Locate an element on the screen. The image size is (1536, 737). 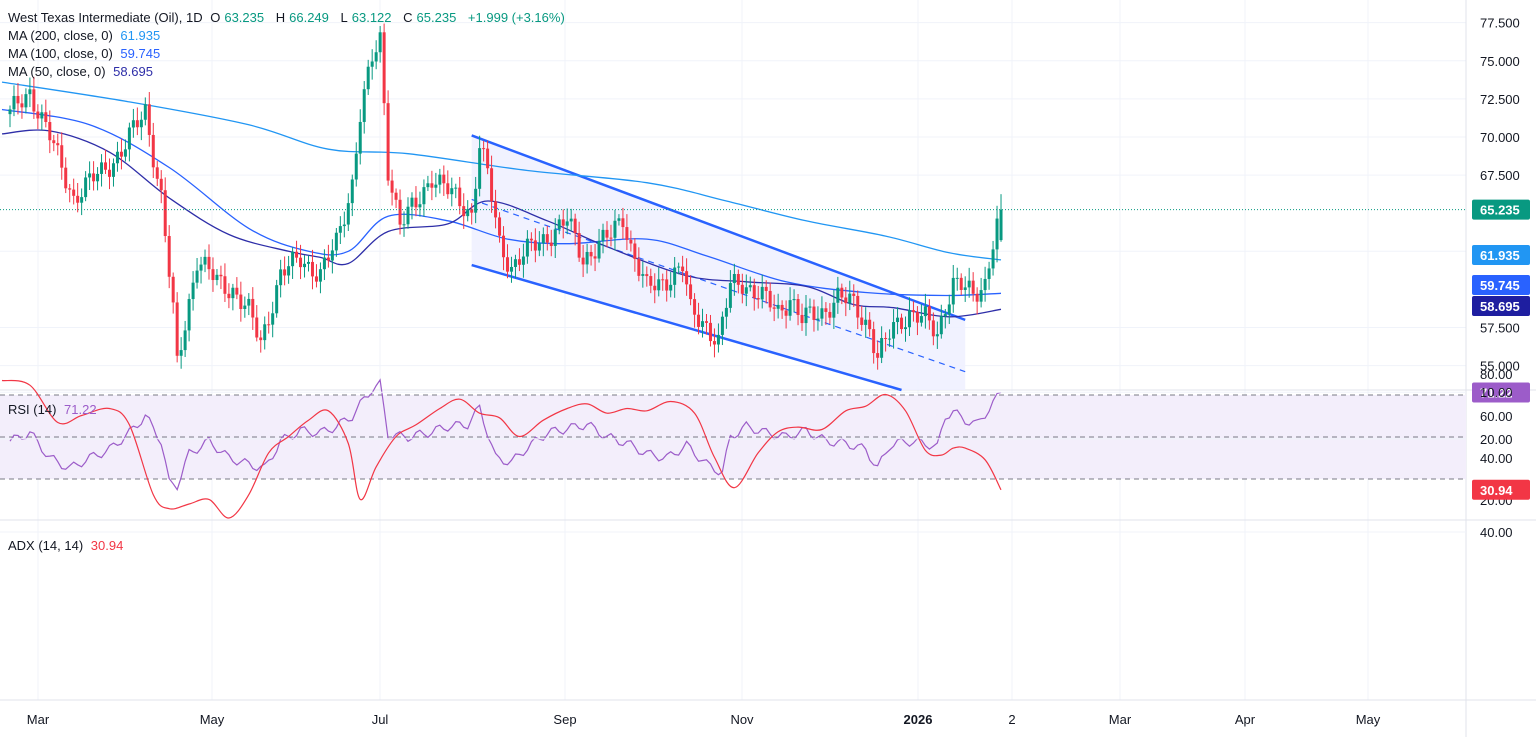
symbol-title: West Texas Intermediate (Oil), 1D is located at coordinates (105, 17).